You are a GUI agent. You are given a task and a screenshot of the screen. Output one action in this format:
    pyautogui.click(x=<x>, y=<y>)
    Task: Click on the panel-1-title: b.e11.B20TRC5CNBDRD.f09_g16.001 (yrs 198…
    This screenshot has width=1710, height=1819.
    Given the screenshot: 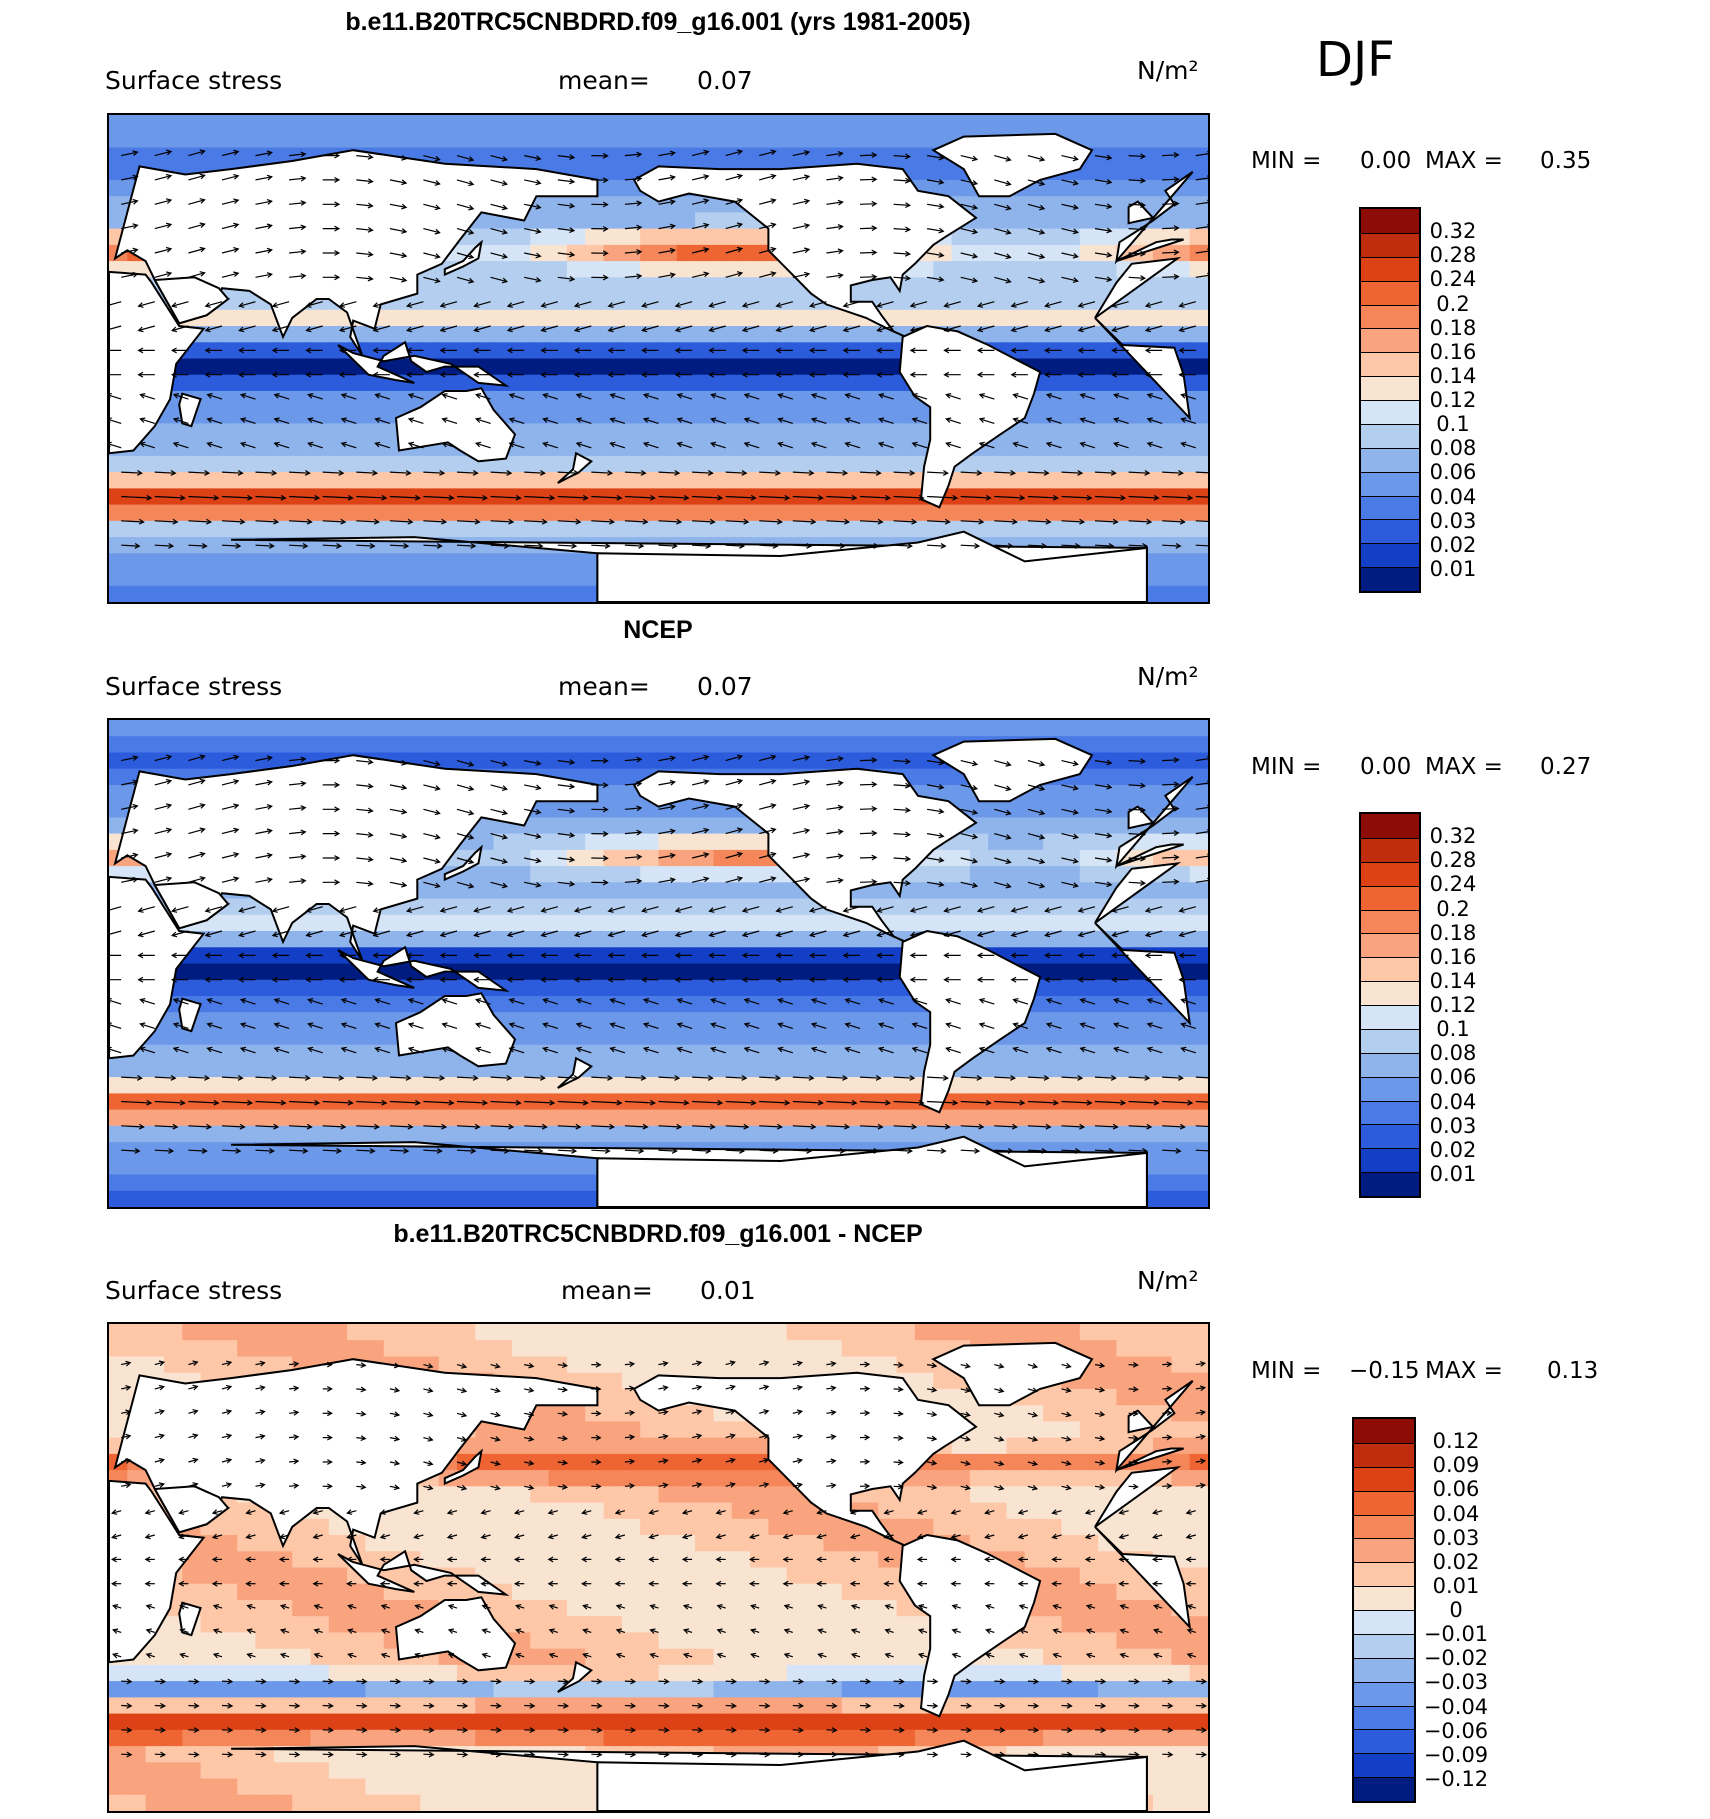 What is the action you would take?
    pyautogui.click(x=658, y=22)
    